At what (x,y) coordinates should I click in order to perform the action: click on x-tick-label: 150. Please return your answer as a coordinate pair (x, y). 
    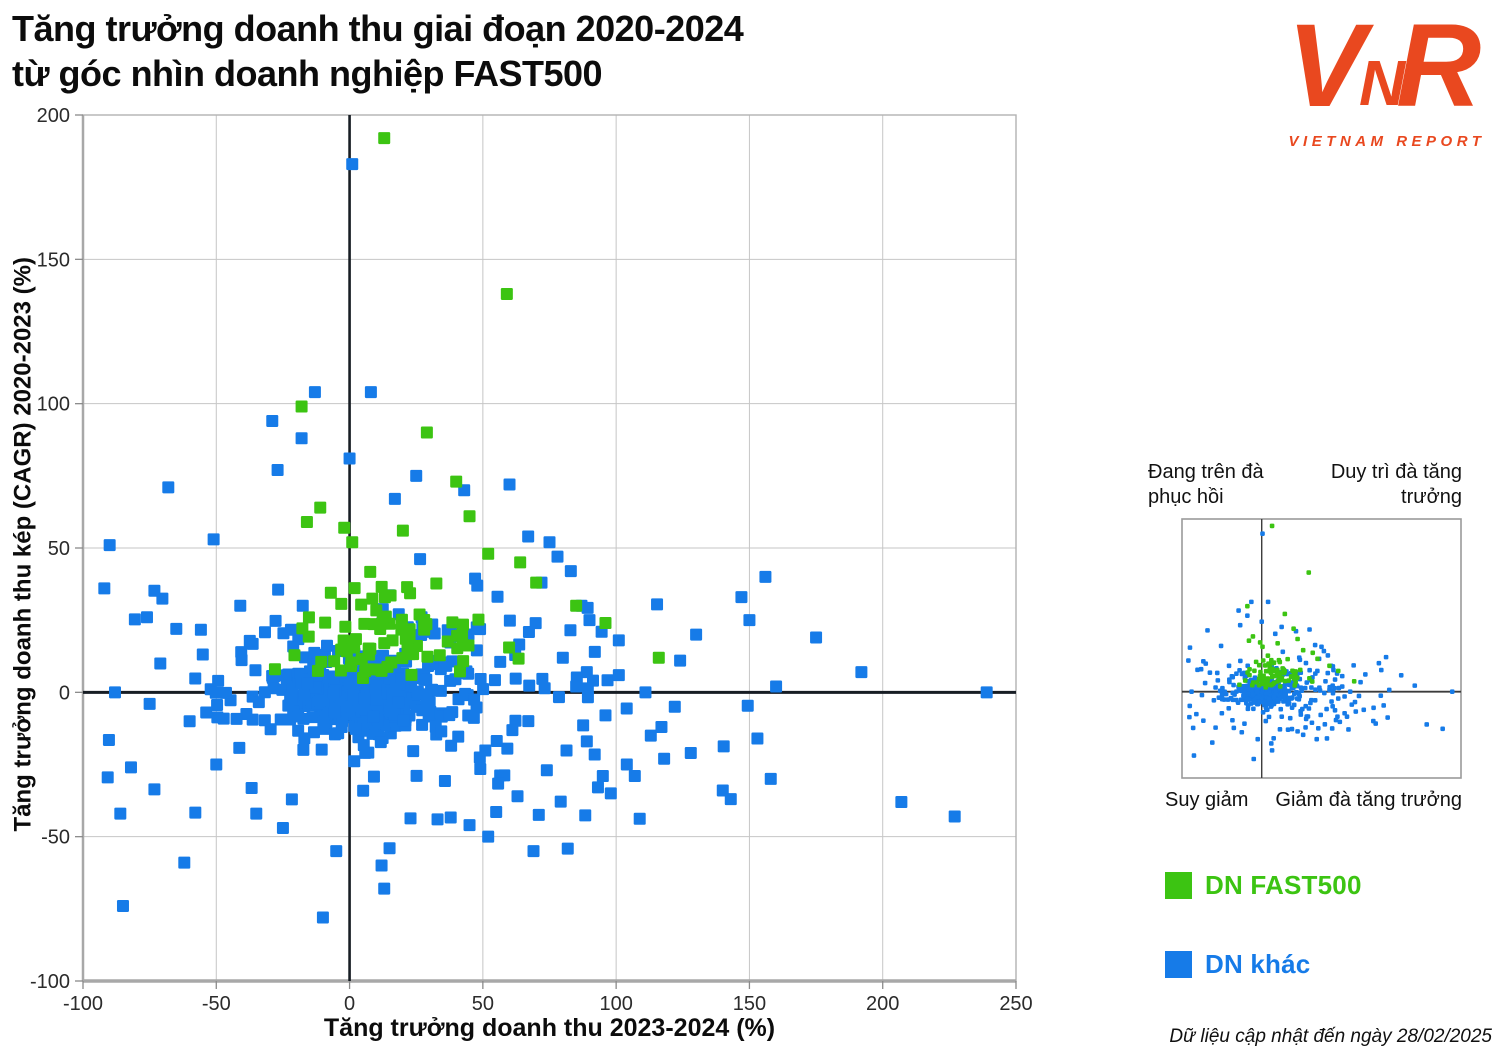
    Looking at the image, I should click on (749, 1004).